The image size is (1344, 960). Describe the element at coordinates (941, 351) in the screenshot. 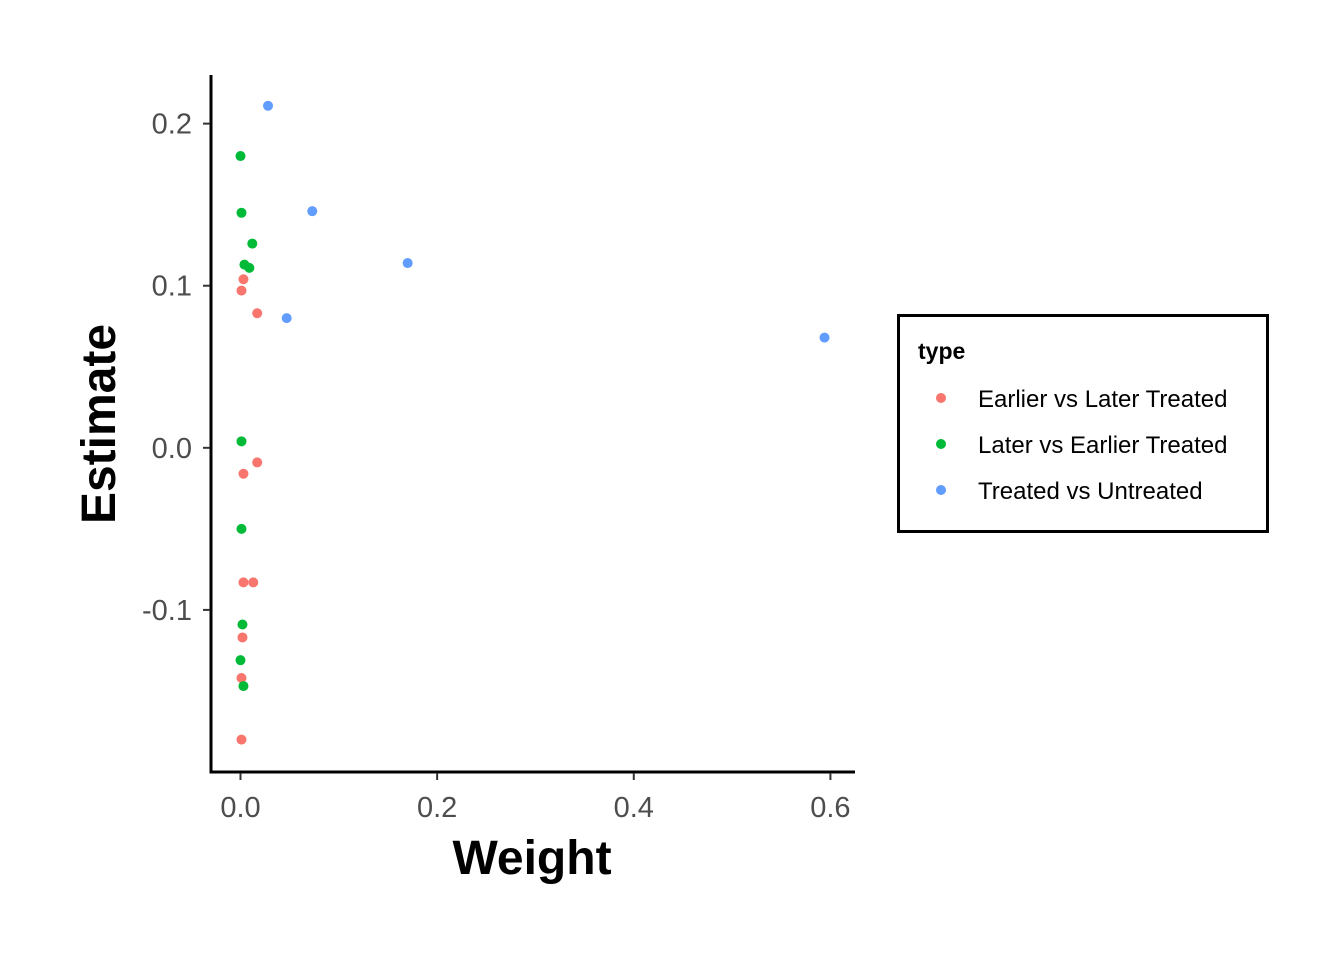

I see `legend-title: type` at that location.